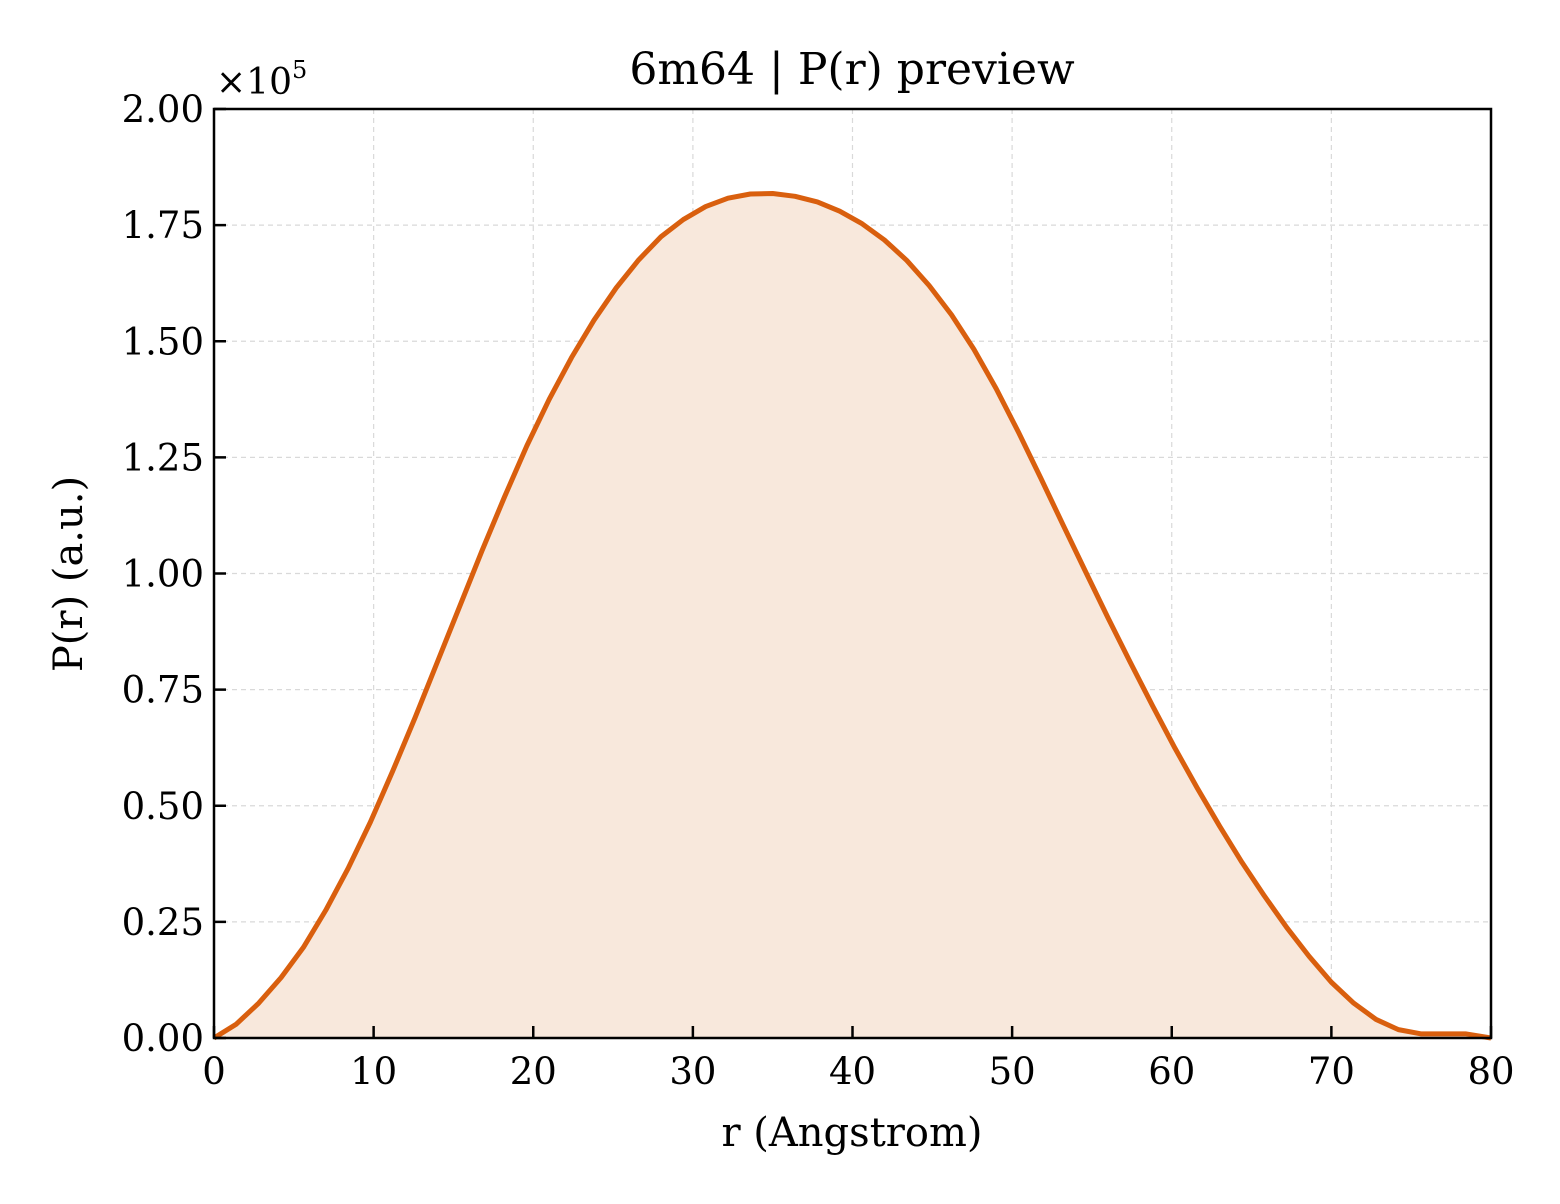  Describe the element at coordinates (163, 574) in the screenshot. I see `y-tick-label: 1.00` at that location.